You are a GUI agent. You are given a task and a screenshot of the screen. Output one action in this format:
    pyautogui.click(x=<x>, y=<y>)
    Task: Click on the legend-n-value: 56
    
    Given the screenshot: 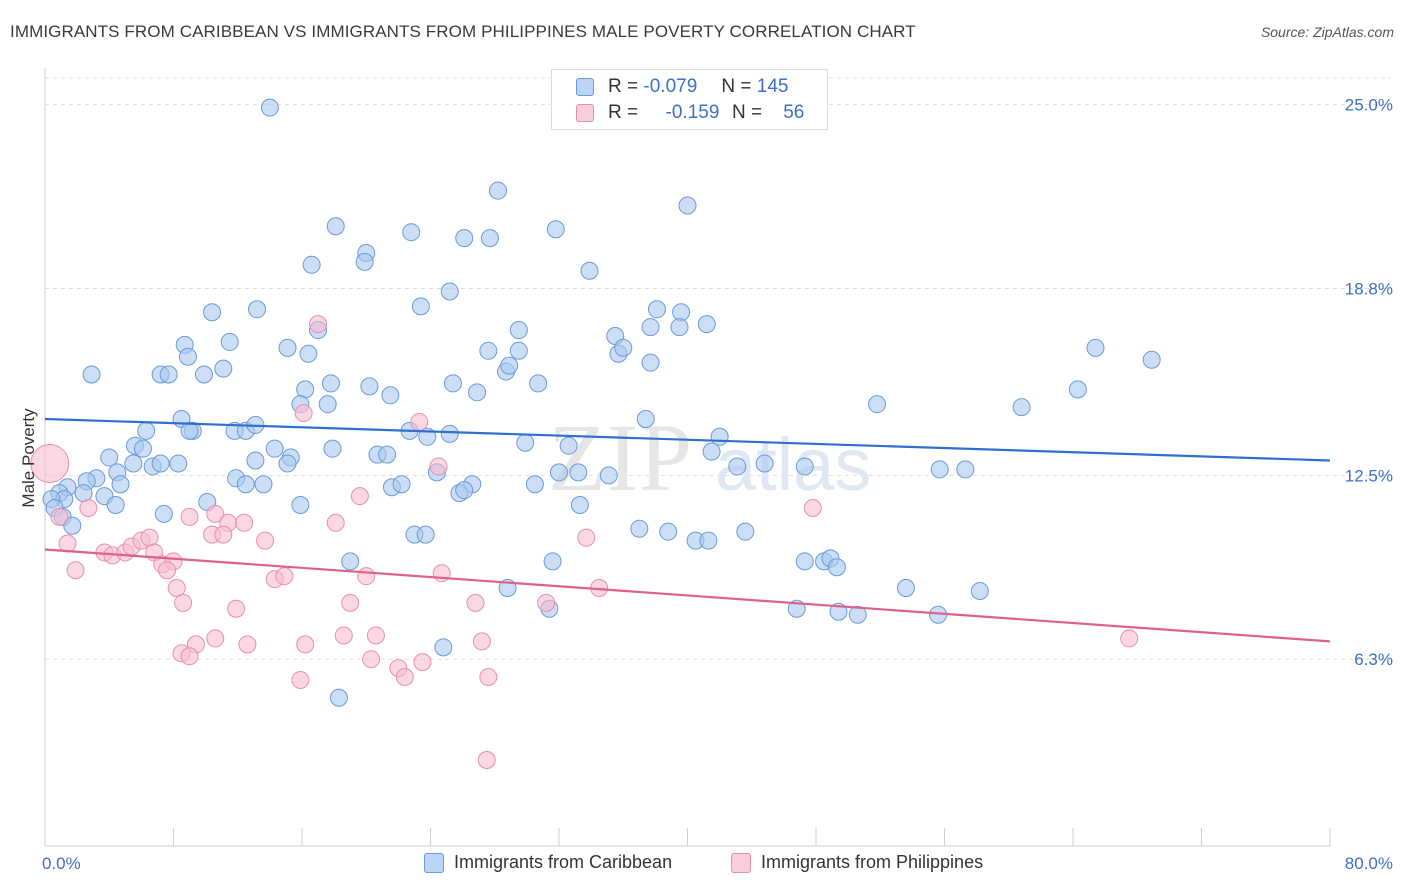 What is the action you would take?
    pyautogui.click(x=794, y=112)
    